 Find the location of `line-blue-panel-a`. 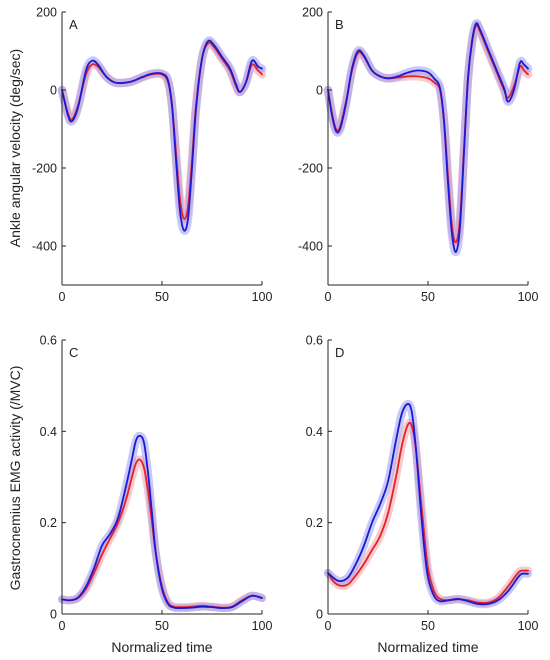

line-blue-panel-a is located at coordinates (162, 135).